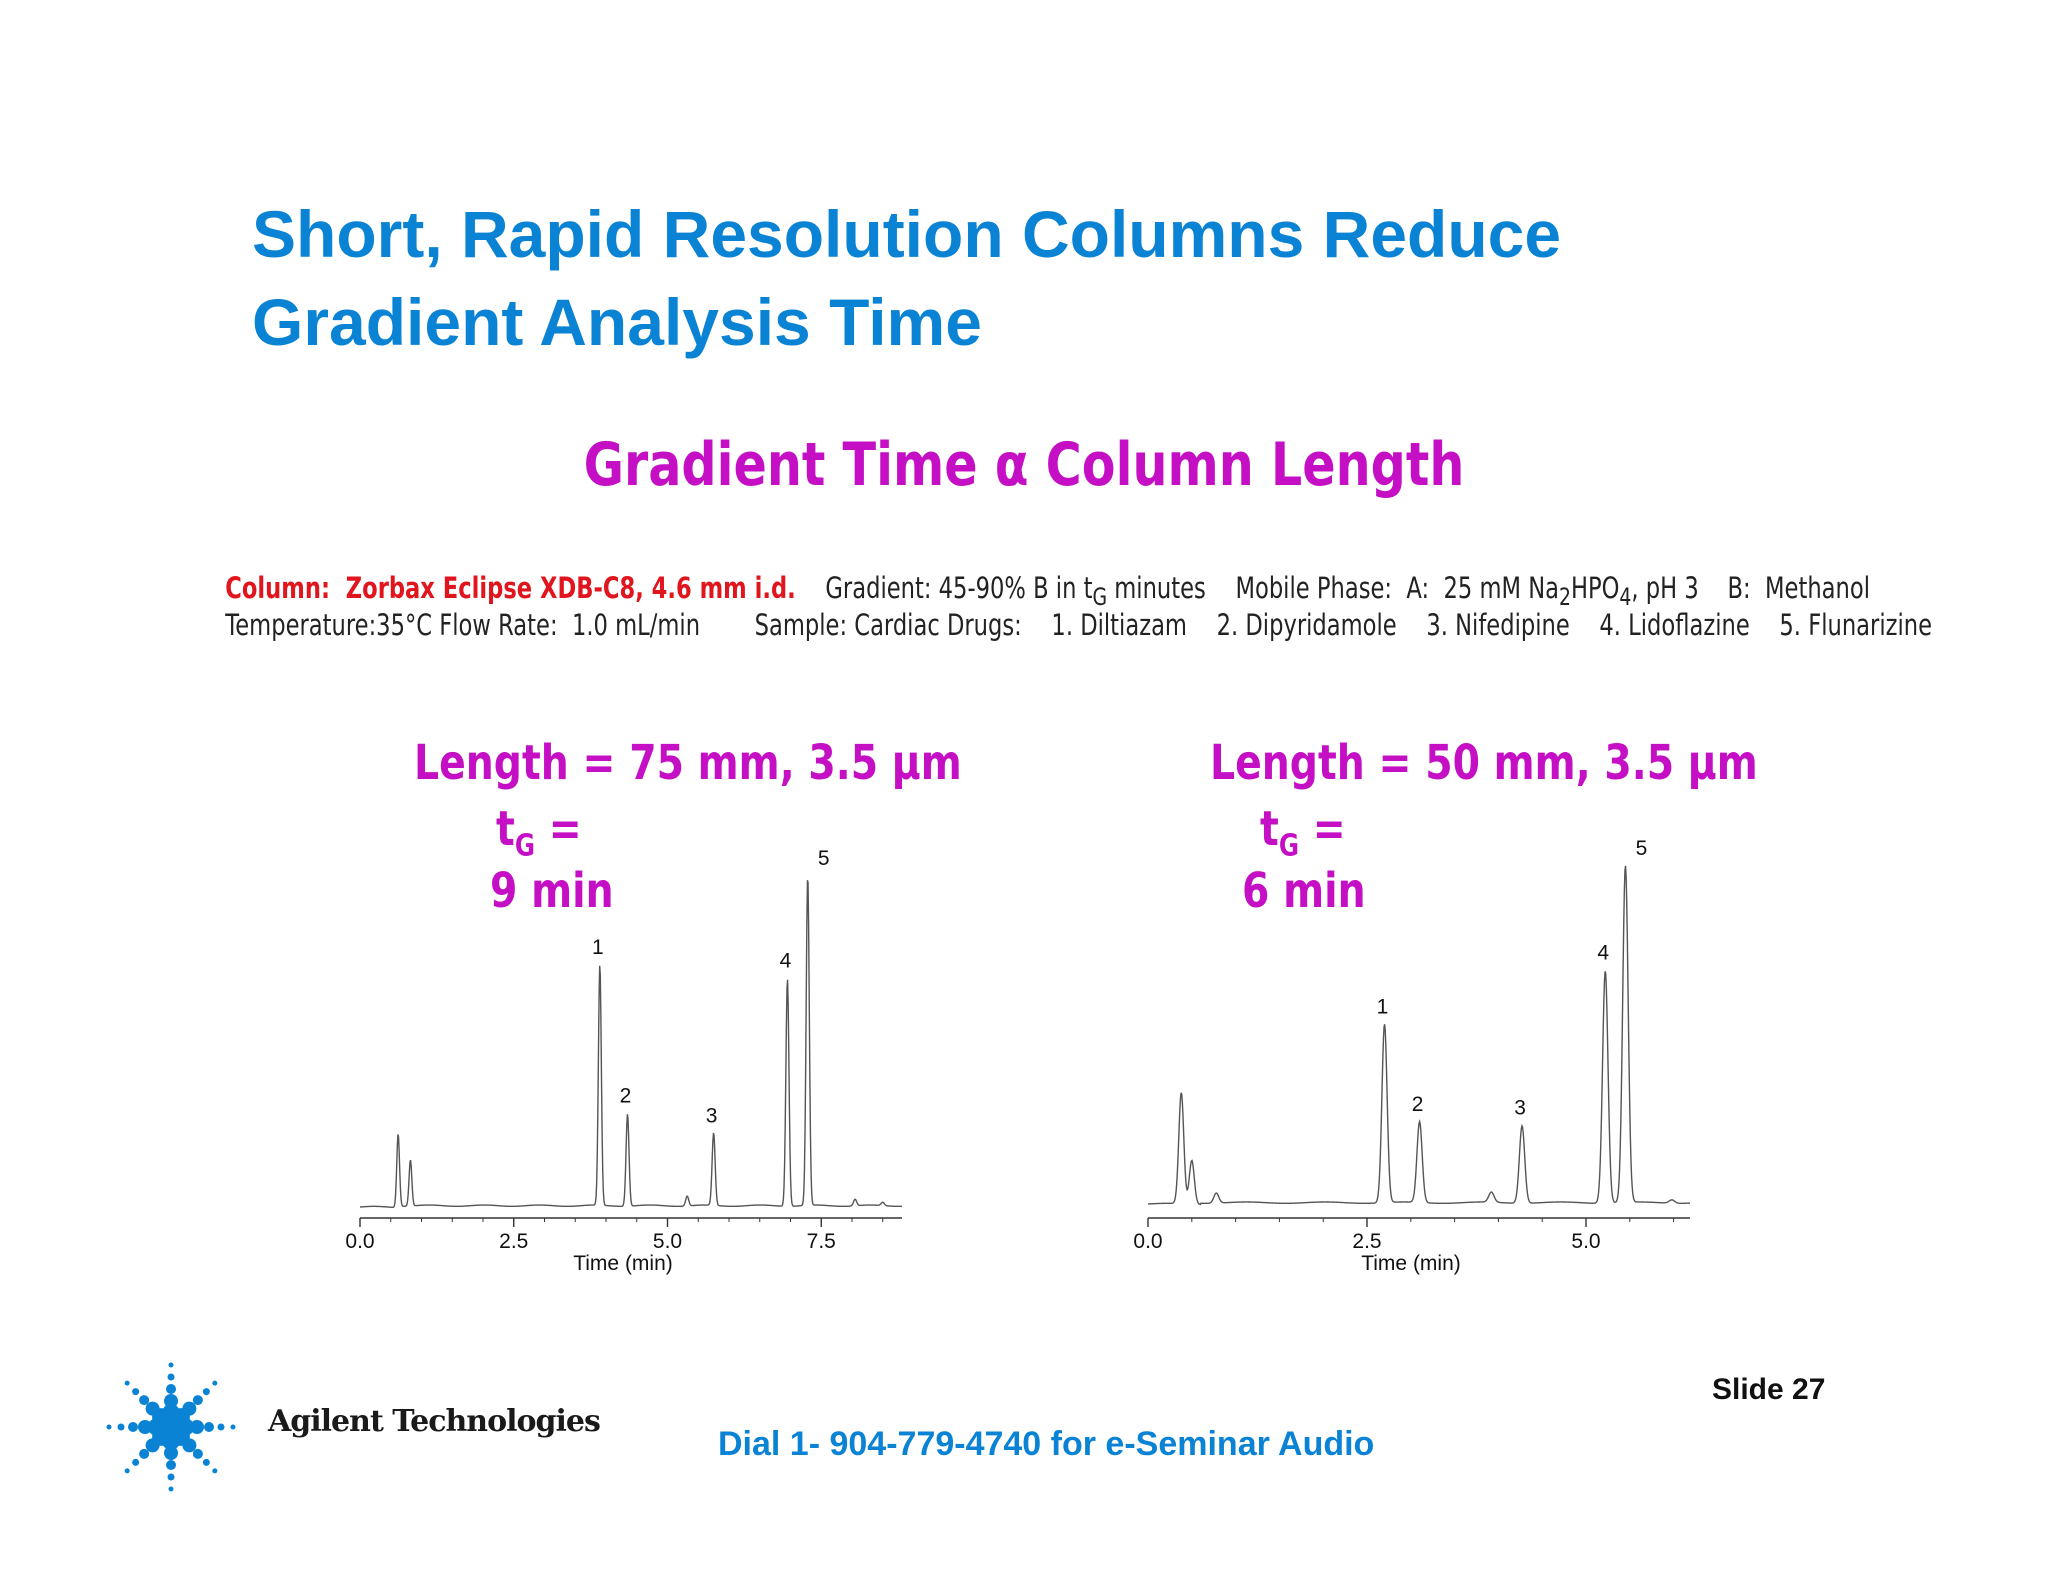  What do you see at coordinates (1024, 465) in the screenshot?
I see `slide-subtitle: Gradient Time α Column Length` at bounding box center [1024, 465].